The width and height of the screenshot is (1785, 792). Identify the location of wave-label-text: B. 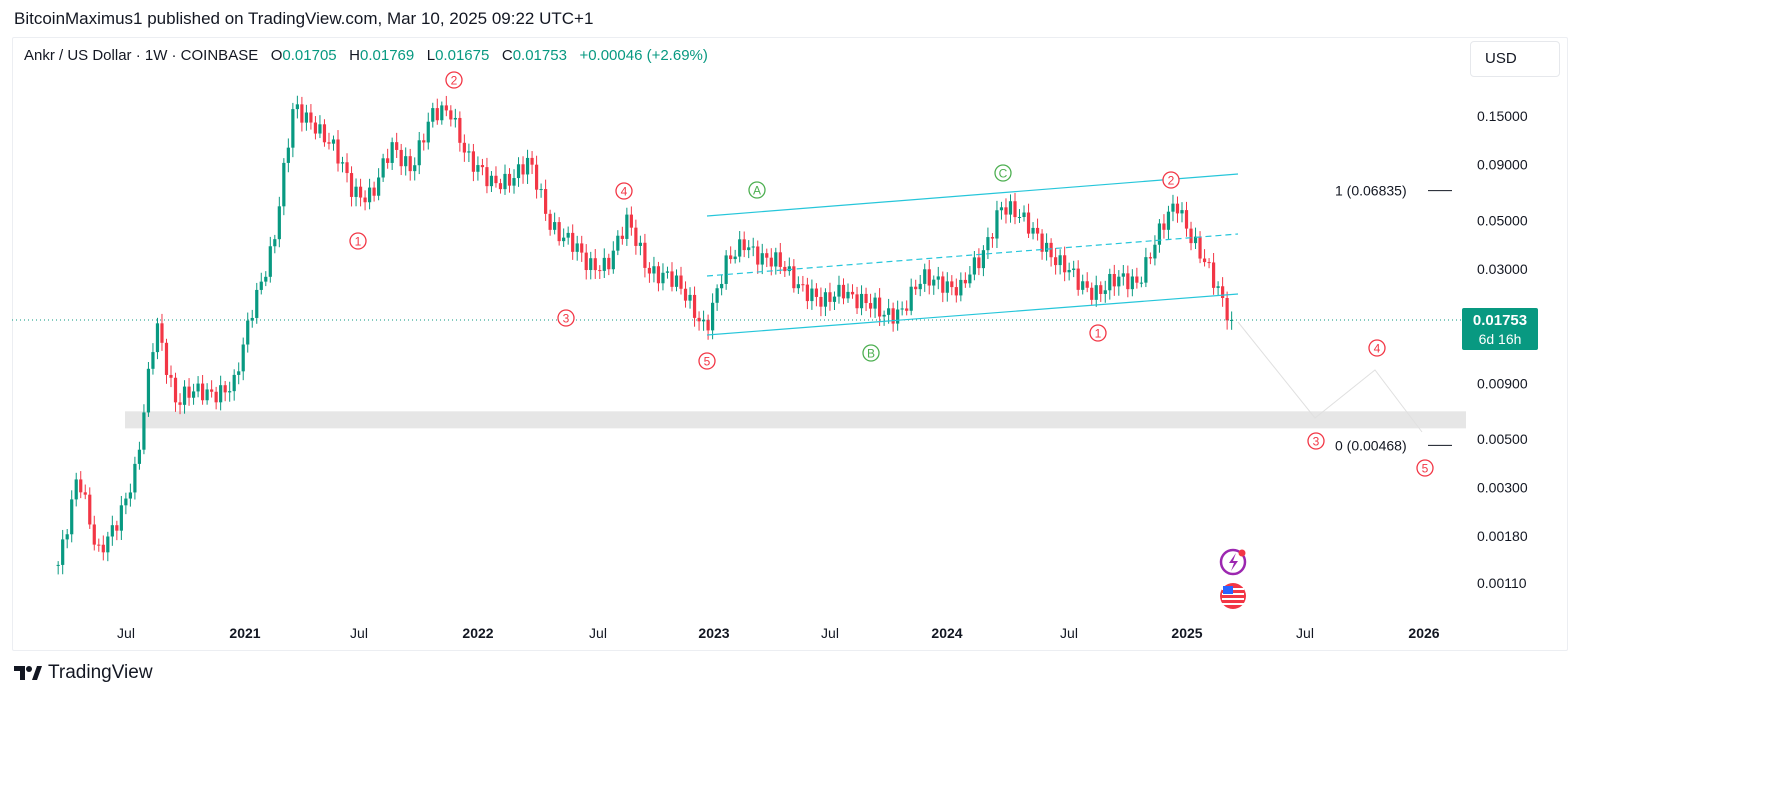
(871, 354).